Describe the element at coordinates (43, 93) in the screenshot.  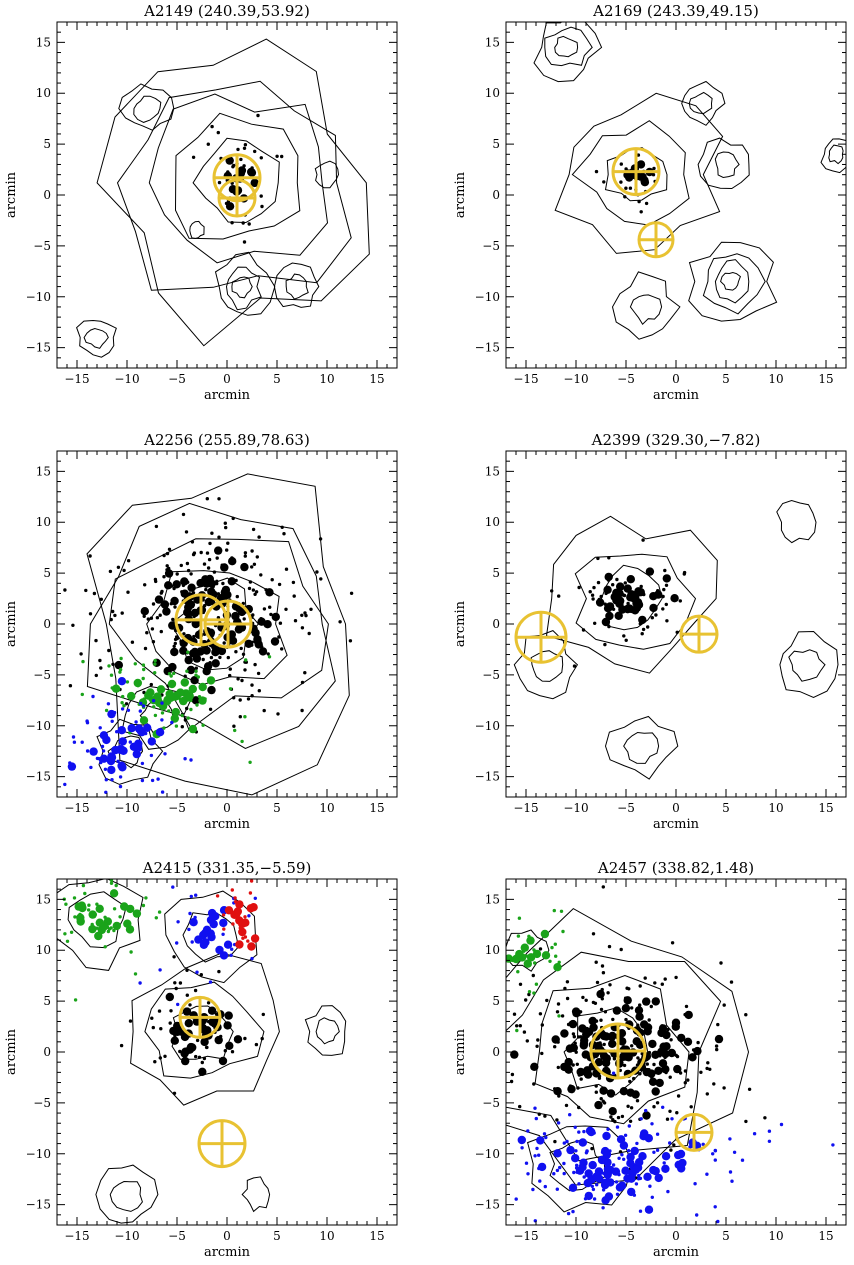
I see `y-tick-label: 10` at that location.